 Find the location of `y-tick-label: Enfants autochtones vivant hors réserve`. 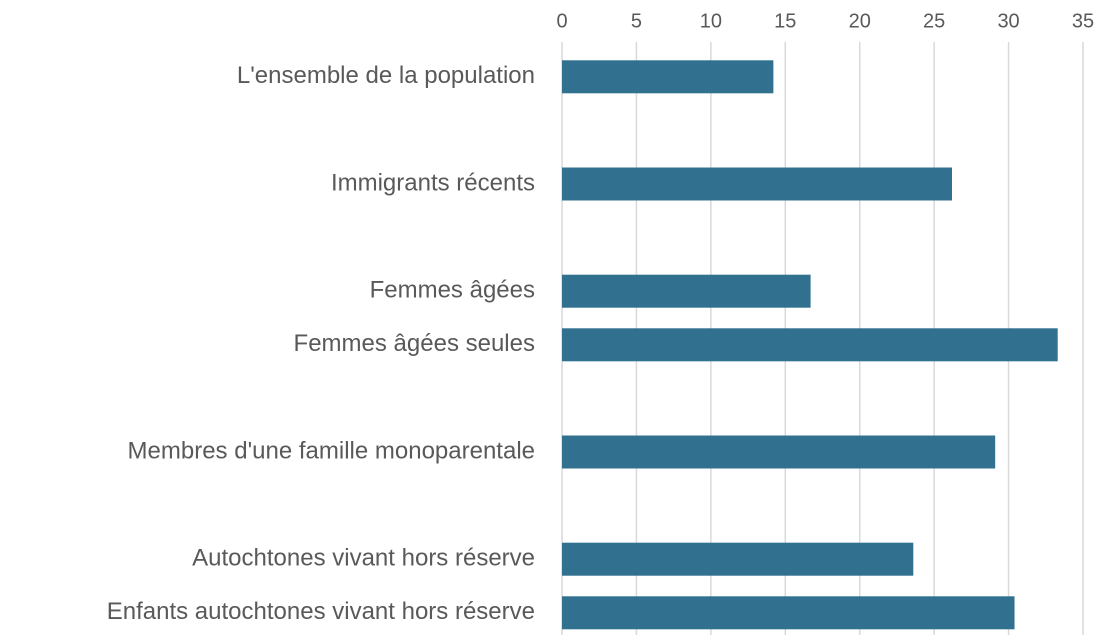

y-tick-label: Enfants autochtones vivant hors réserve is located at coordinates (321, 611).